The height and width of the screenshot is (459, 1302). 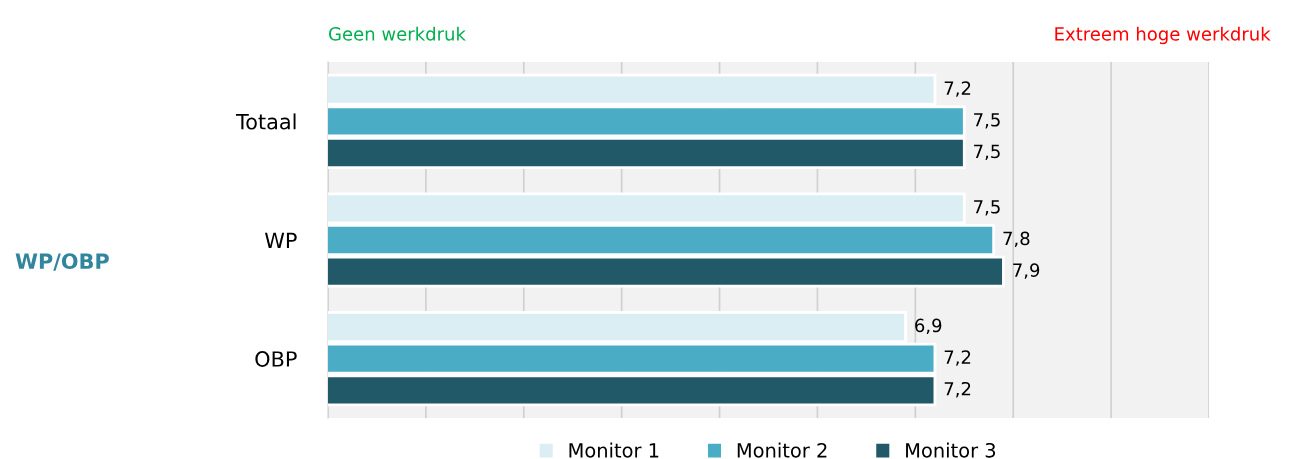 What do you see at coordinates (280, 240) in the screenshot?
I see `y-tick-label: WP` at bounding box center [280, 240].